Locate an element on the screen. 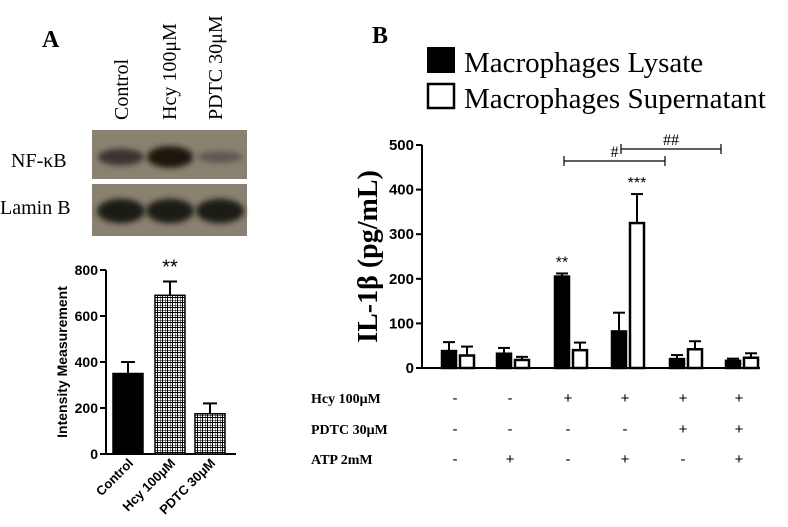 This screenshot has width=788, height=527. legend-swatch-lysate is located at coordinates (441, 60).